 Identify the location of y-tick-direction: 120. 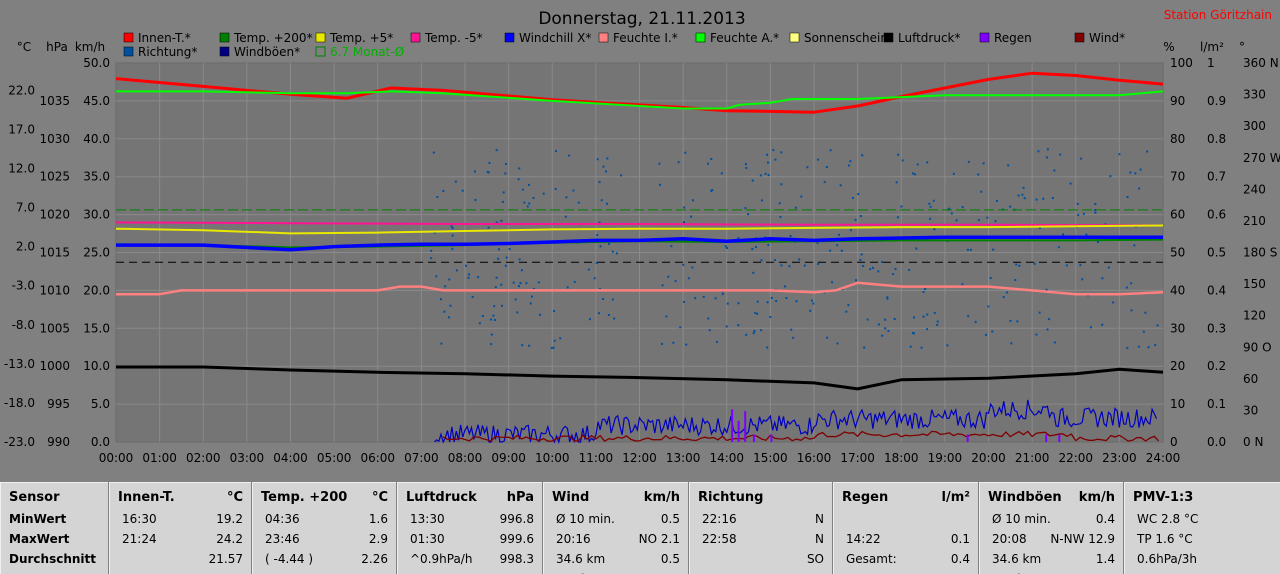
(1254, 316).